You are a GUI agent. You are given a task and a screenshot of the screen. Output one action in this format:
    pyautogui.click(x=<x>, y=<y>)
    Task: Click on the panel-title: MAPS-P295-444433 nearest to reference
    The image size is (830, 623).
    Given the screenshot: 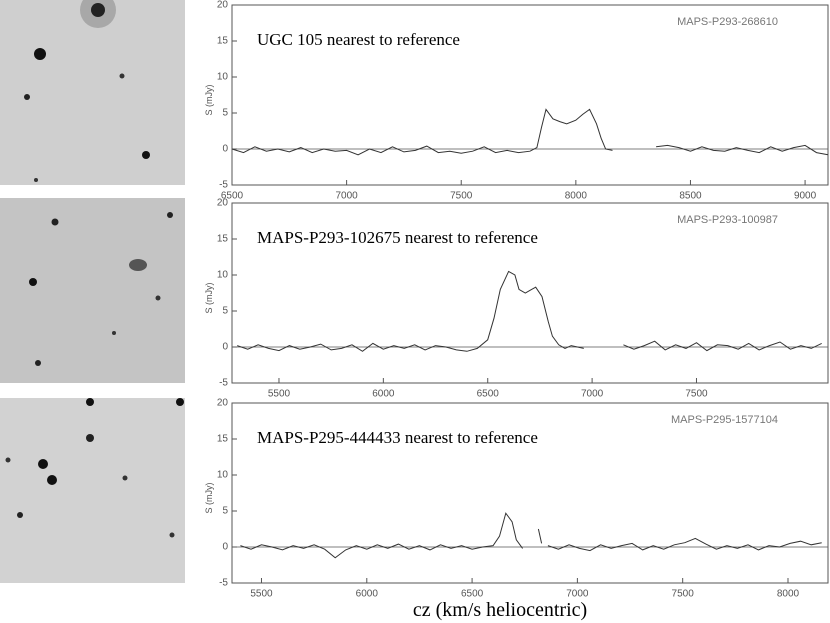 What is the action you would take?
    pyautogui.click(x=397, y=437)
    